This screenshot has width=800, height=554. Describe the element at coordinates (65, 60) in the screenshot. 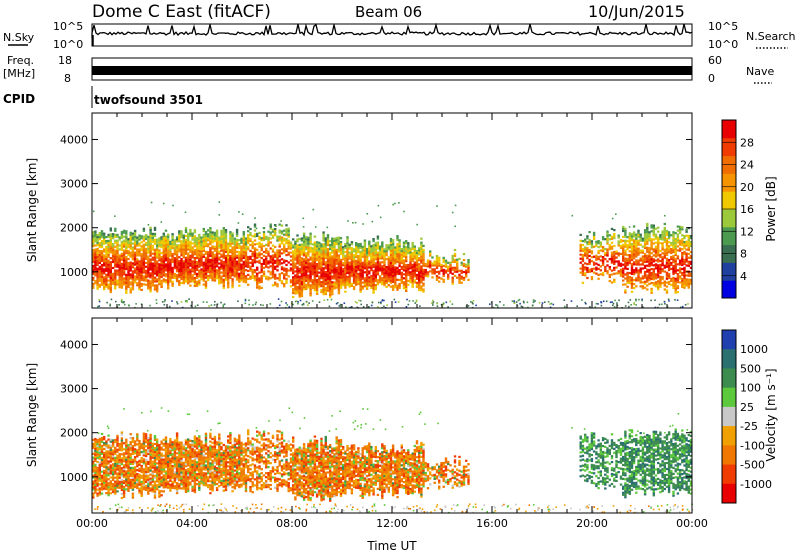

I see `freq-top-tick: 18` at that location.